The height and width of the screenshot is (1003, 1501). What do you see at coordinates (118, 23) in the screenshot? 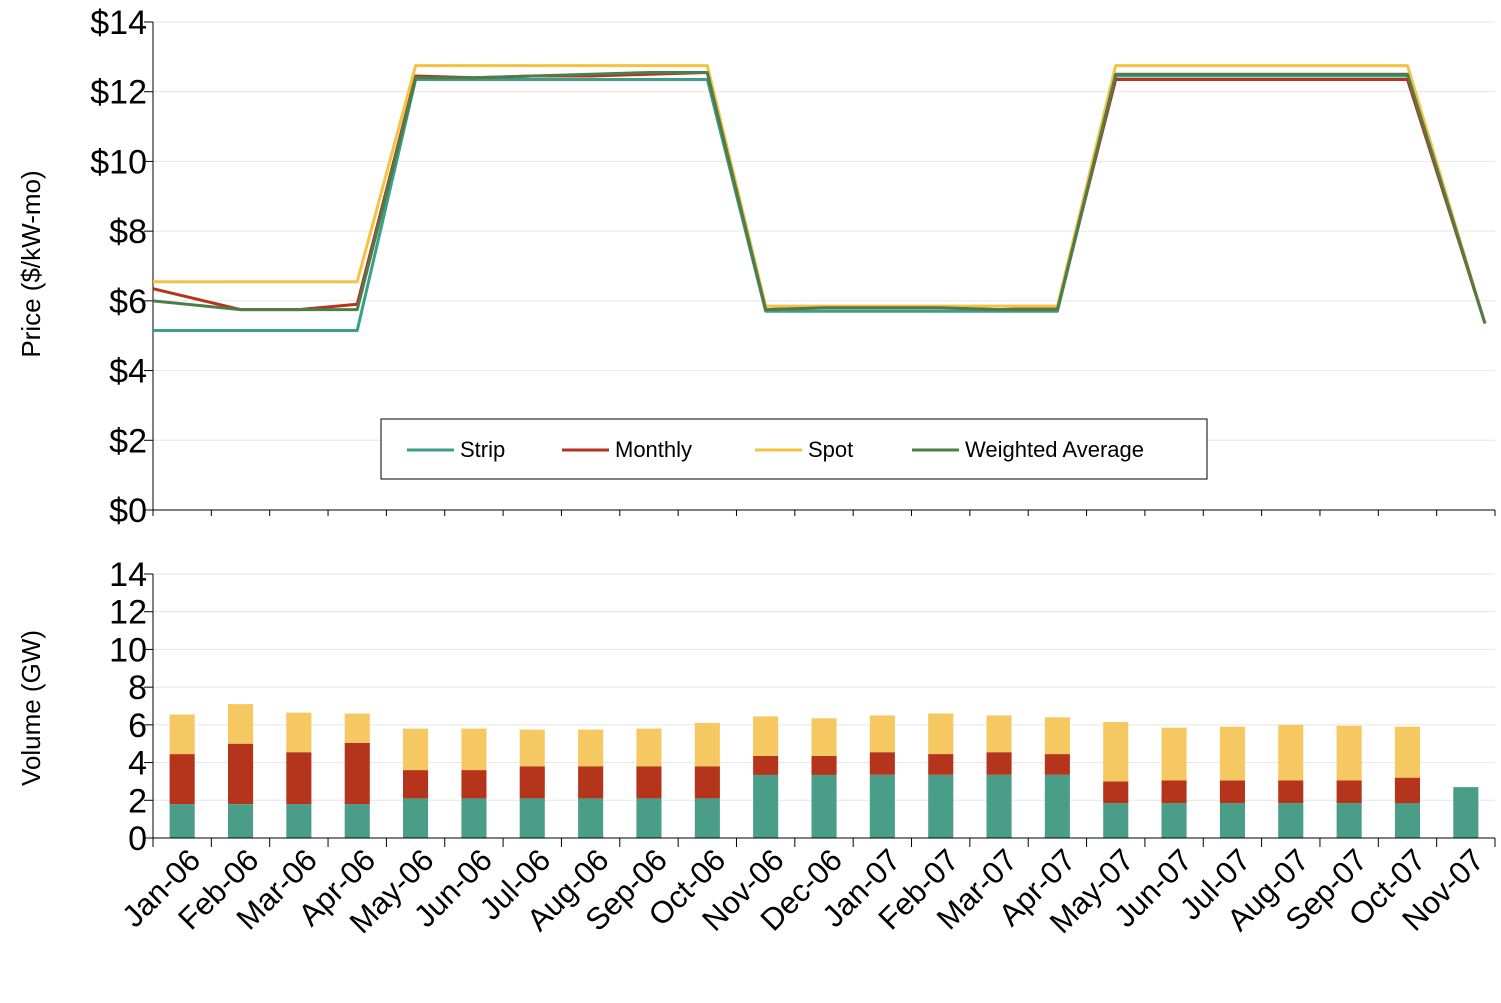
I see `price-y-tick-label: $14` at bounding box center [118, 23].